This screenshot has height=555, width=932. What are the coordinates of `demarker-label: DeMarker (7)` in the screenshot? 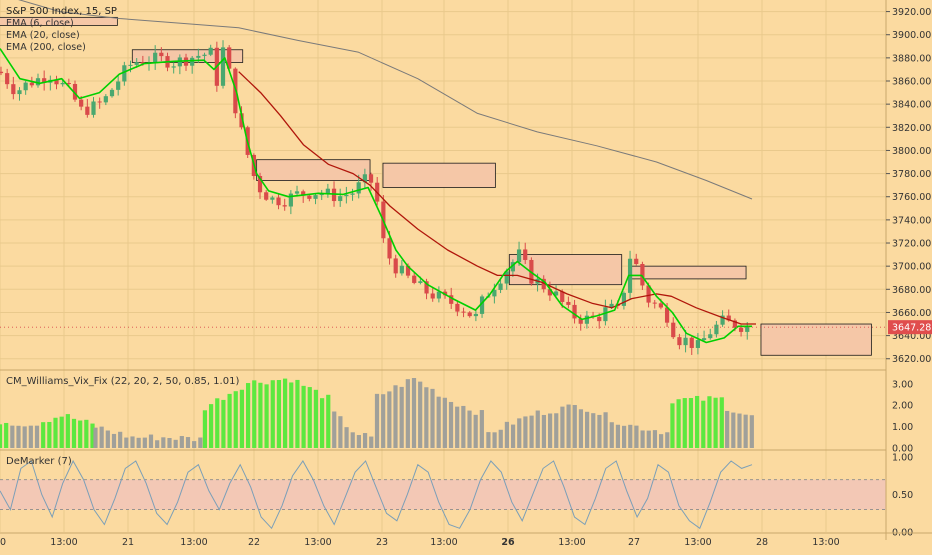 It's located at (39, 461).